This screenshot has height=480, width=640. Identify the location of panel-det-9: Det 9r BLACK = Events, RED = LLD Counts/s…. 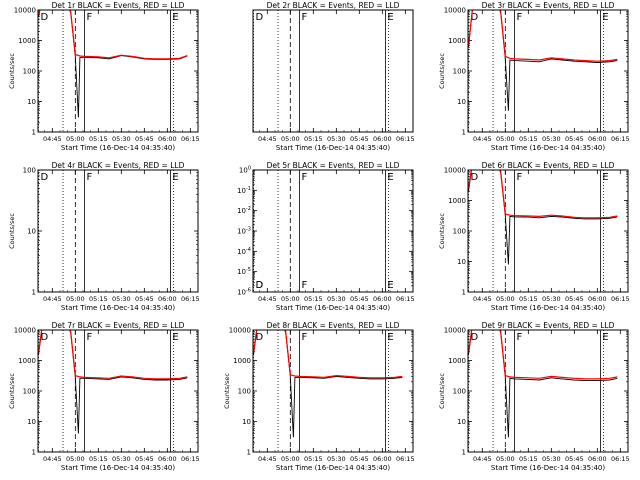
(534, 396).